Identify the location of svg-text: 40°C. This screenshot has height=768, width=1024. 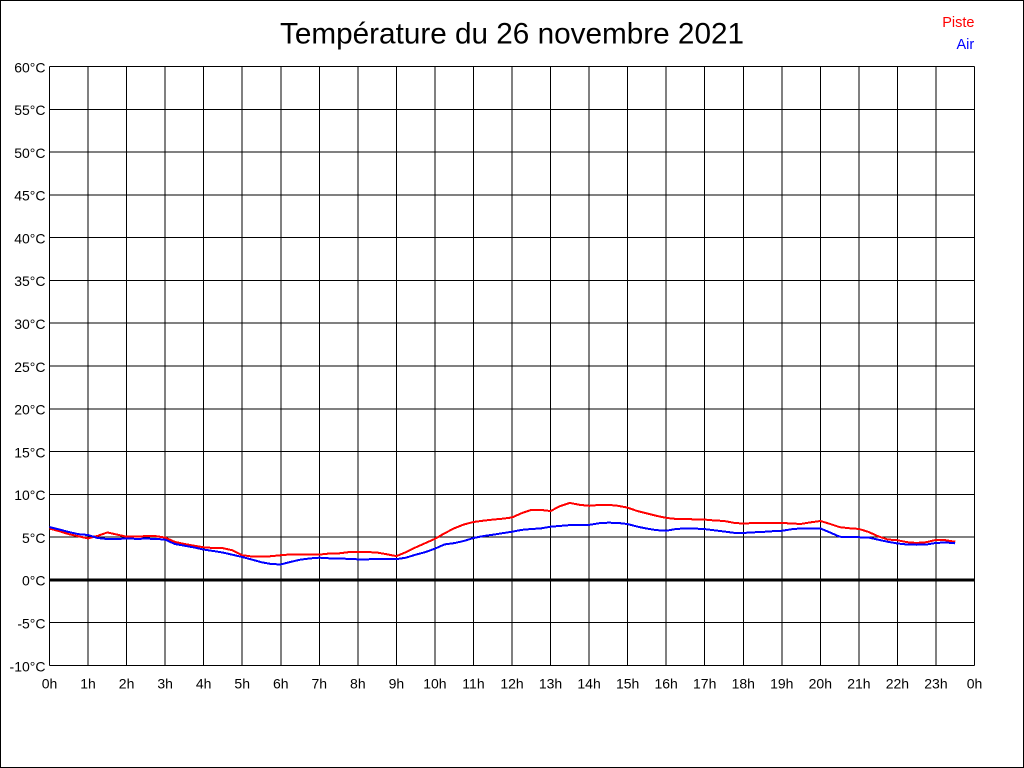
(29, 238).